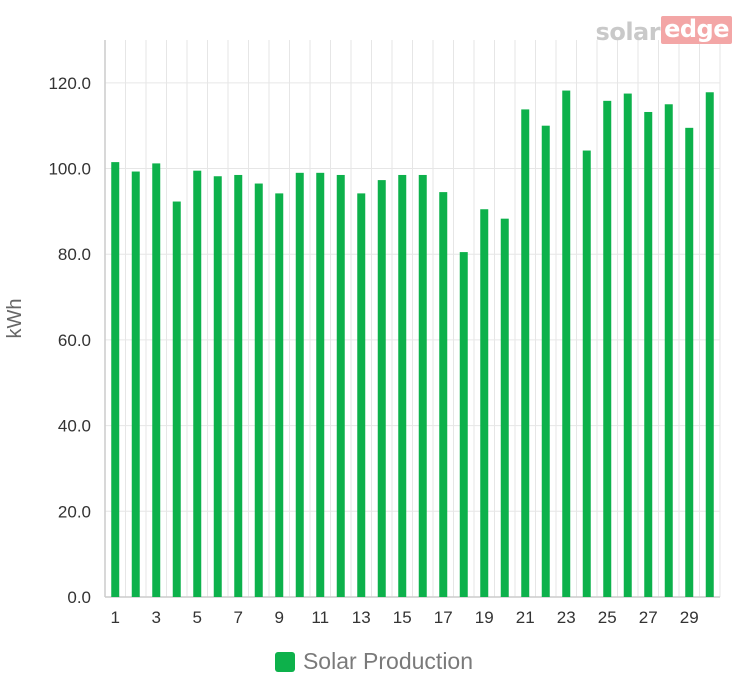 The image size is (748, 696). Describe the element at coordinates (69, 83) in the screenshot. I see `y-tick-label: 120.0` at that location.